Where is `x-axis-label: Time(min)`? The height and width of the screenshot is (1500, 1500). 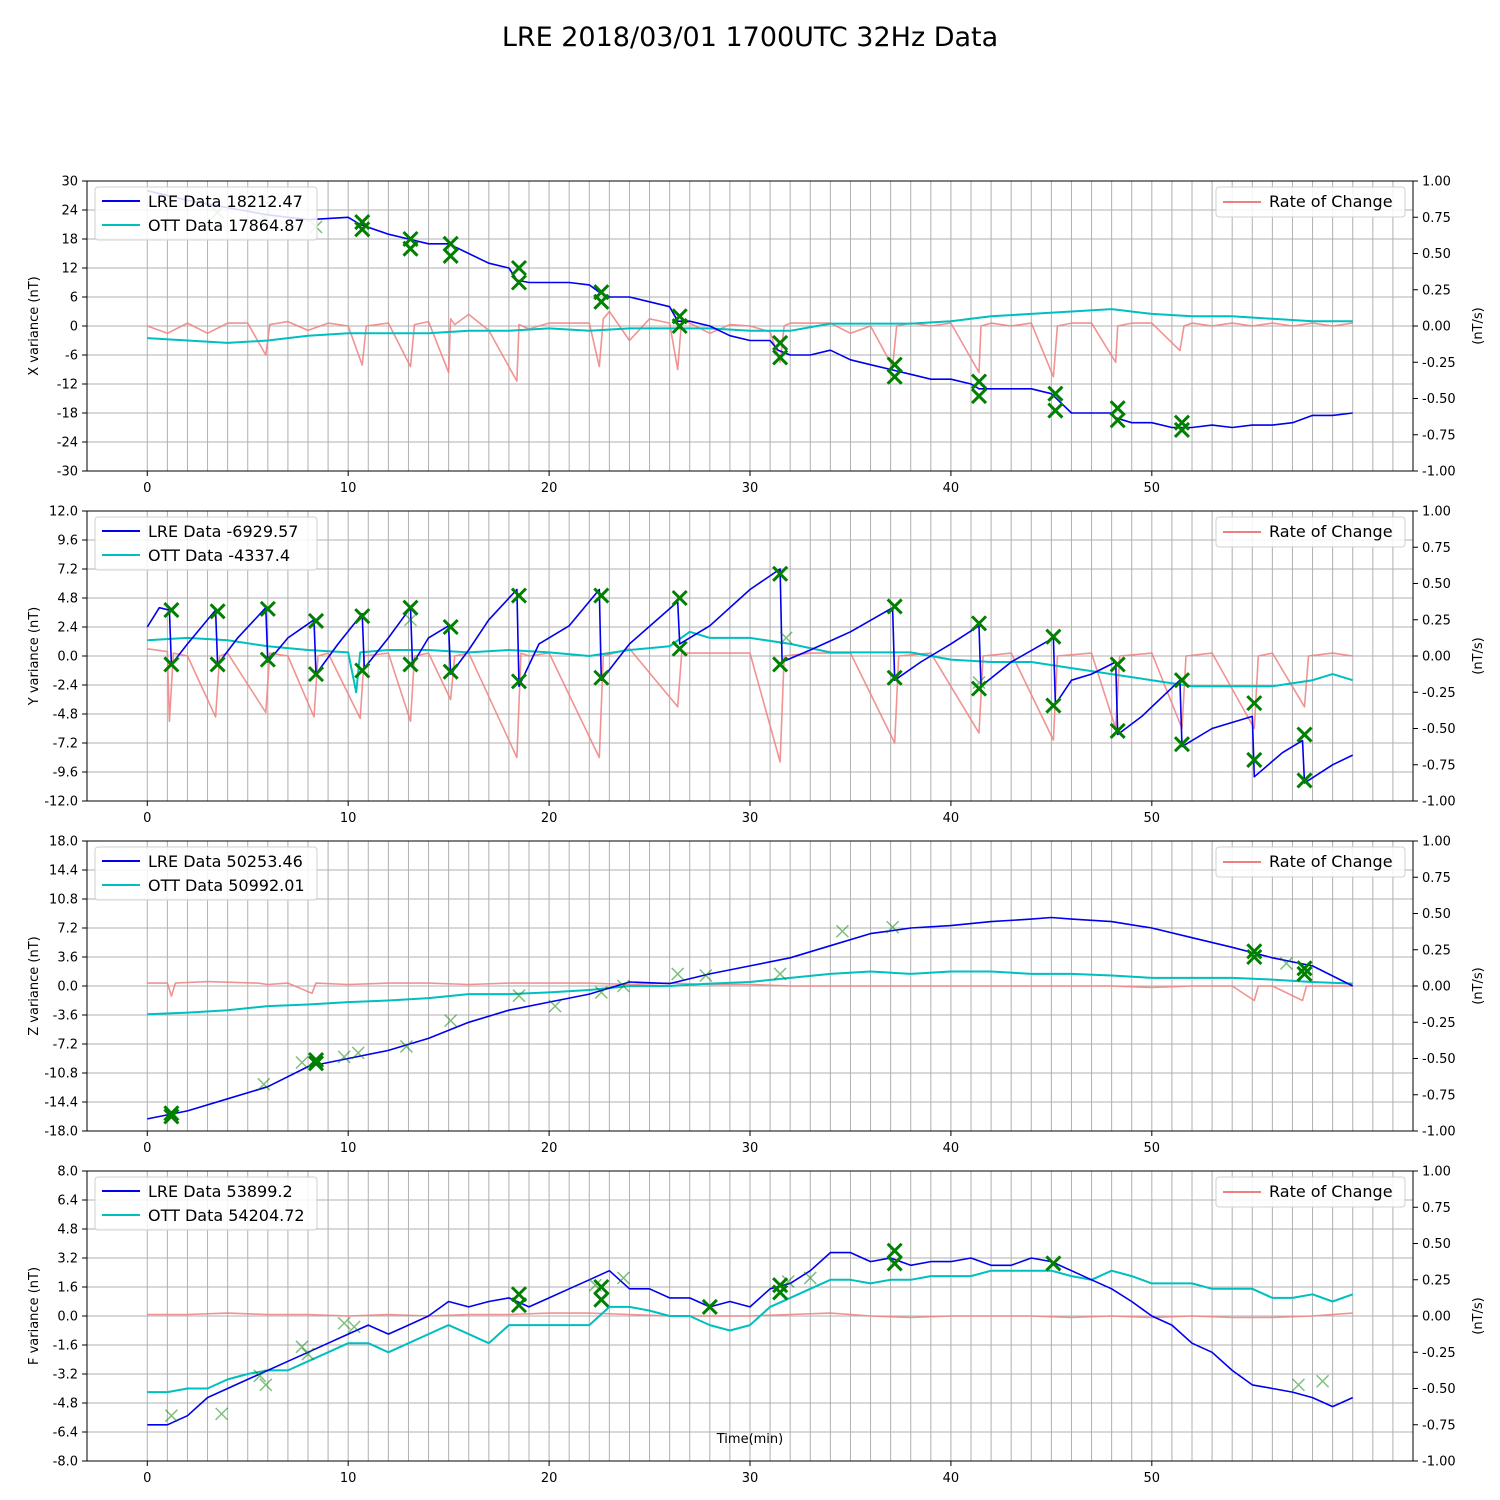 x-axis-label: Time(min) is located at coordinates (750, 1439).